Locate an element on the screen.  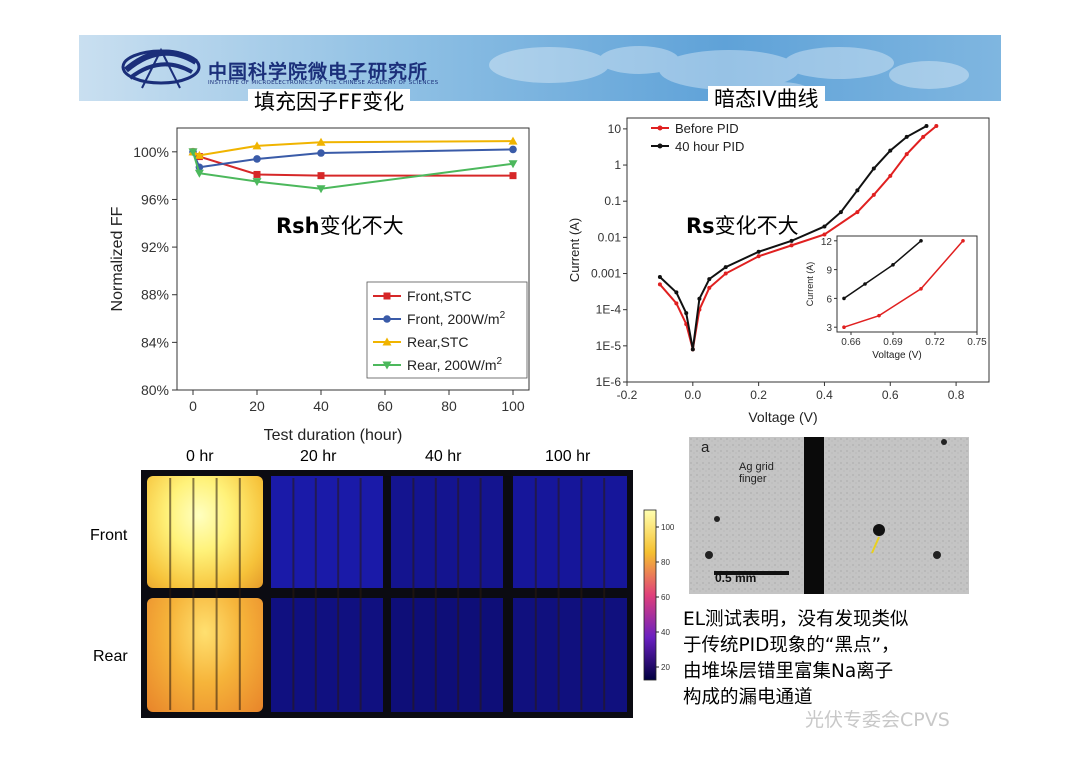
y-tick-label: 100% is located at coordinates (151, 152).